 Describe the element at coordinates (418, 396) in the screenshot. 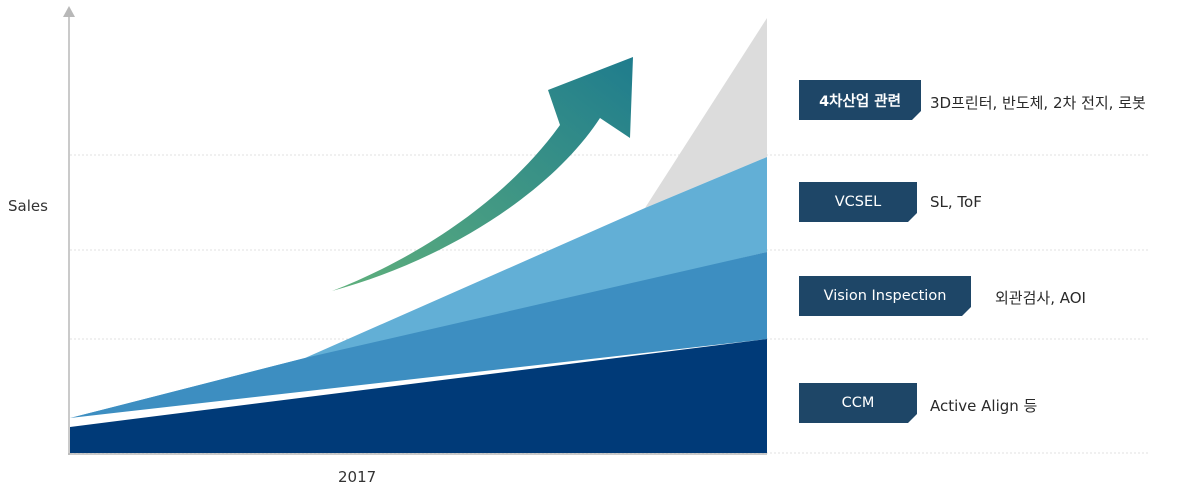

I see `area-ccm` at that location.